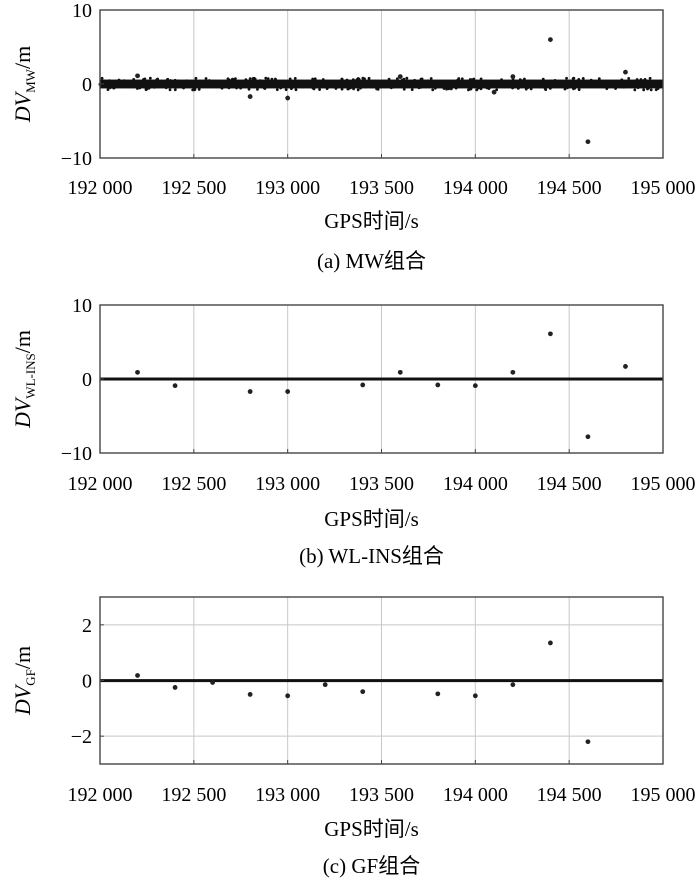 The width and height of the screenshot is (700, 892). Describe the element at coordinates (81, 737) in the screenshot. I see `y-tick-label: −2` at that location.